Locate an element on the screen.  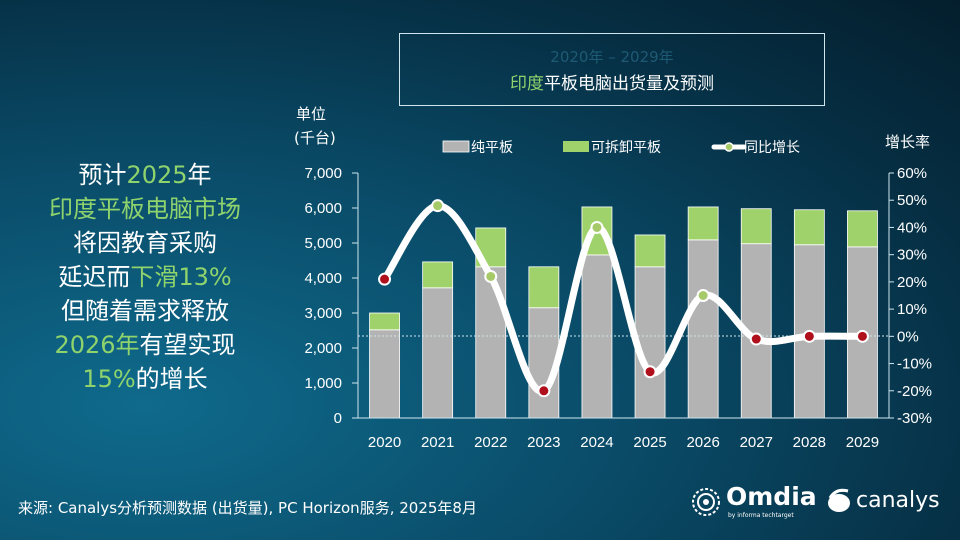
headline-line: 但随着需求释放 is located at coordinates (145, 311).